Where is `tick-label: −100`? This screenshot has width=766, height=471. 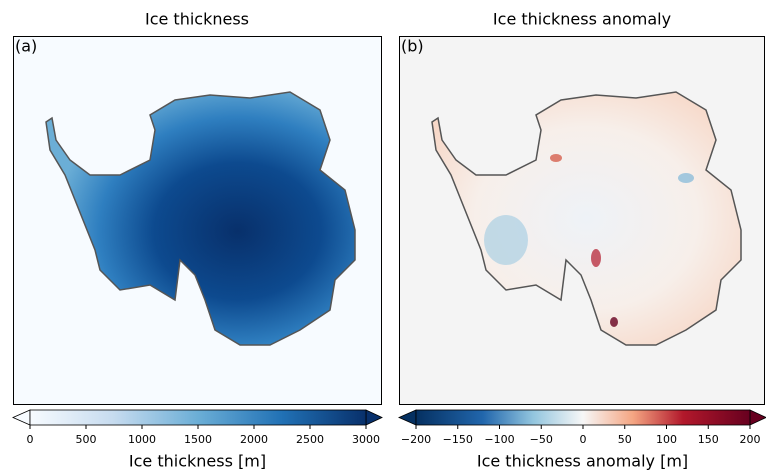 tick-label: −100 is located at coordinates (499, 439).